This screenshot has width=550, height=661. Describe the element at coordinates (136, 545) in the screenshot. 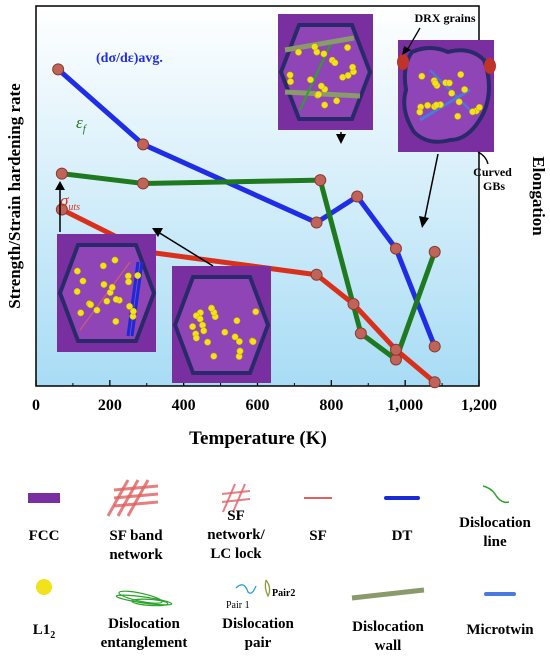

I see `legend-label: SF band network` at that location.